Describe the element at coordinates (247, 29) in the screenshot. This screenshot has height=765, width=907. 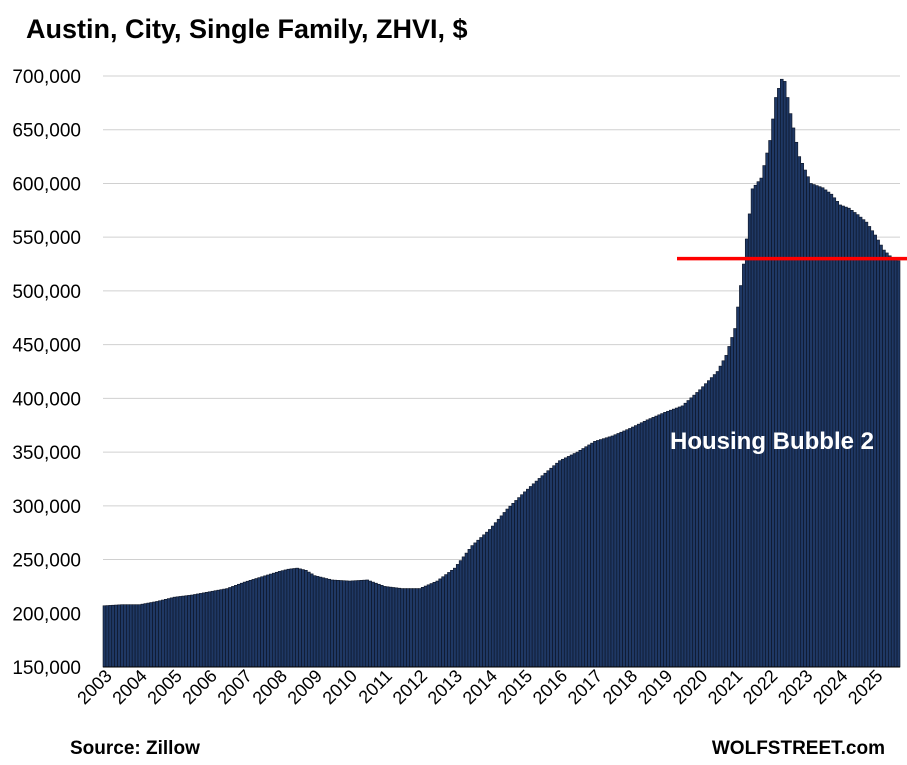
I see `chart-title: Austin, City, Single Family, ZHVI, $` at that location.